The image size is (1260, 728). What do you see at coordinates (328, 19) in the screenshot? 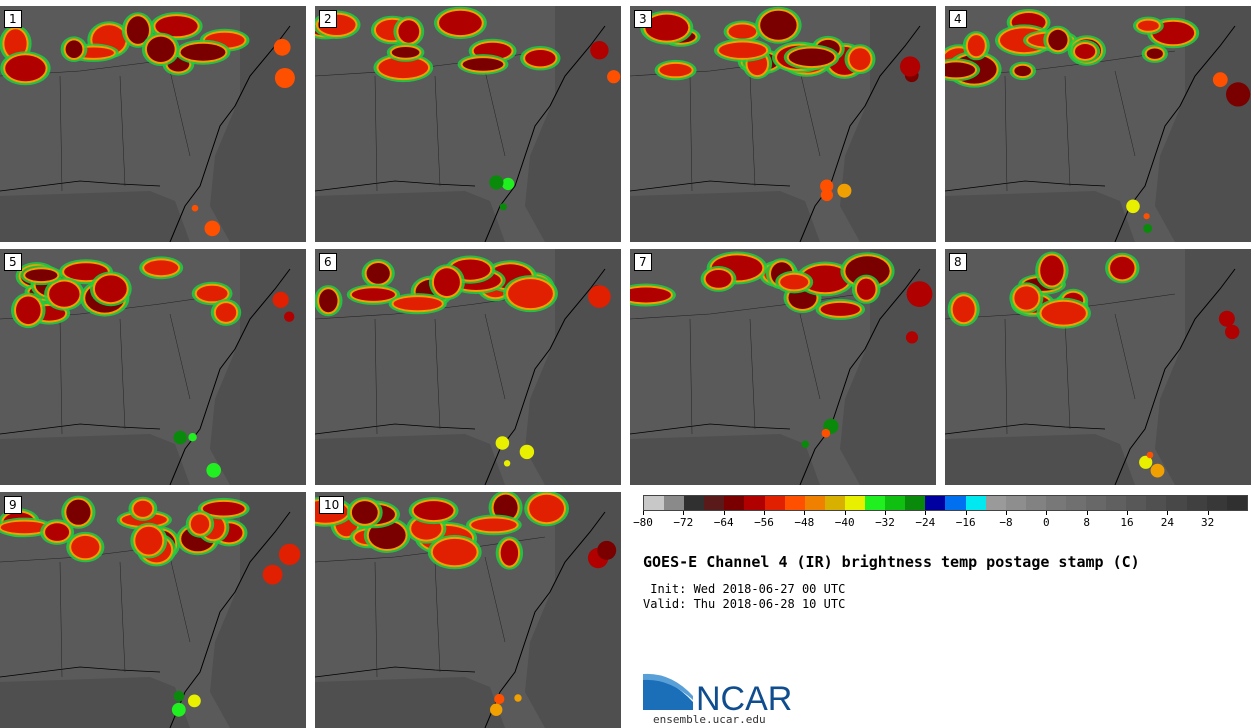
I see `panel-number: 2` at bounding box center [328, 19].